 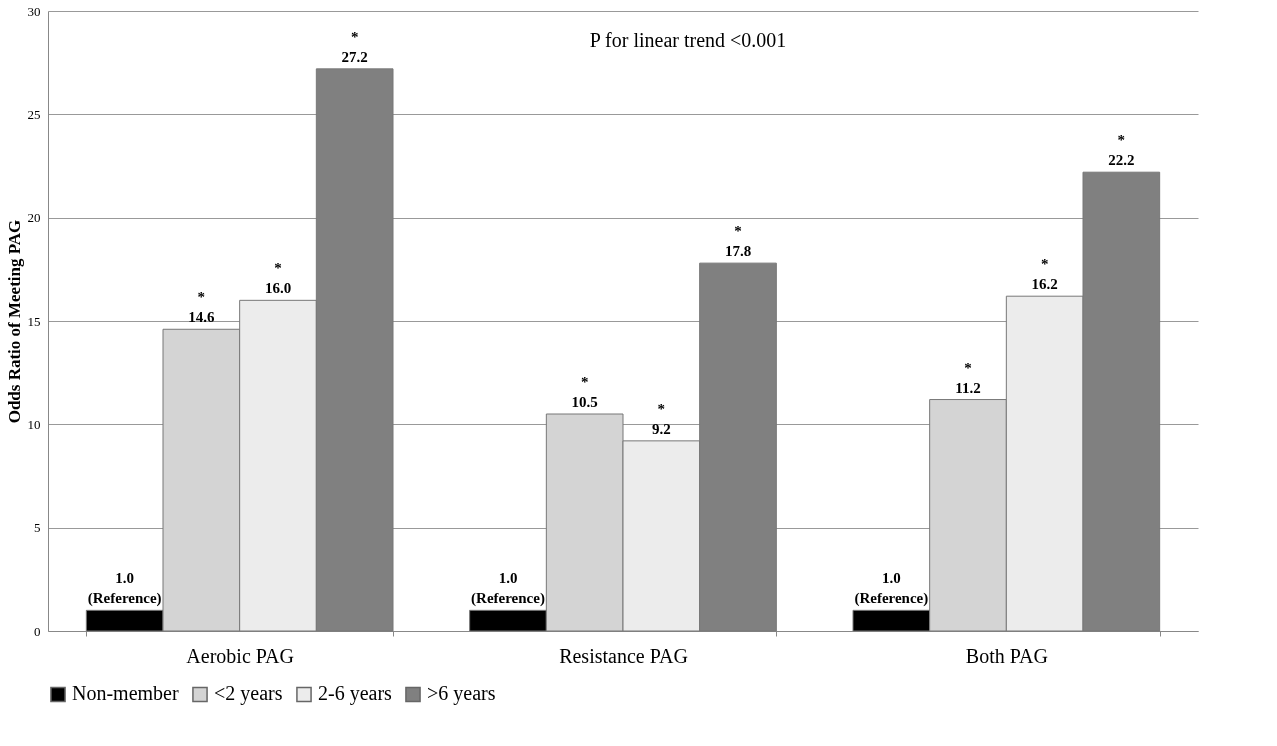 What do you see at coordinates (34, 321) in the screenshot?
I see `y-tick-label: 15` at bounding box center [34, 321].